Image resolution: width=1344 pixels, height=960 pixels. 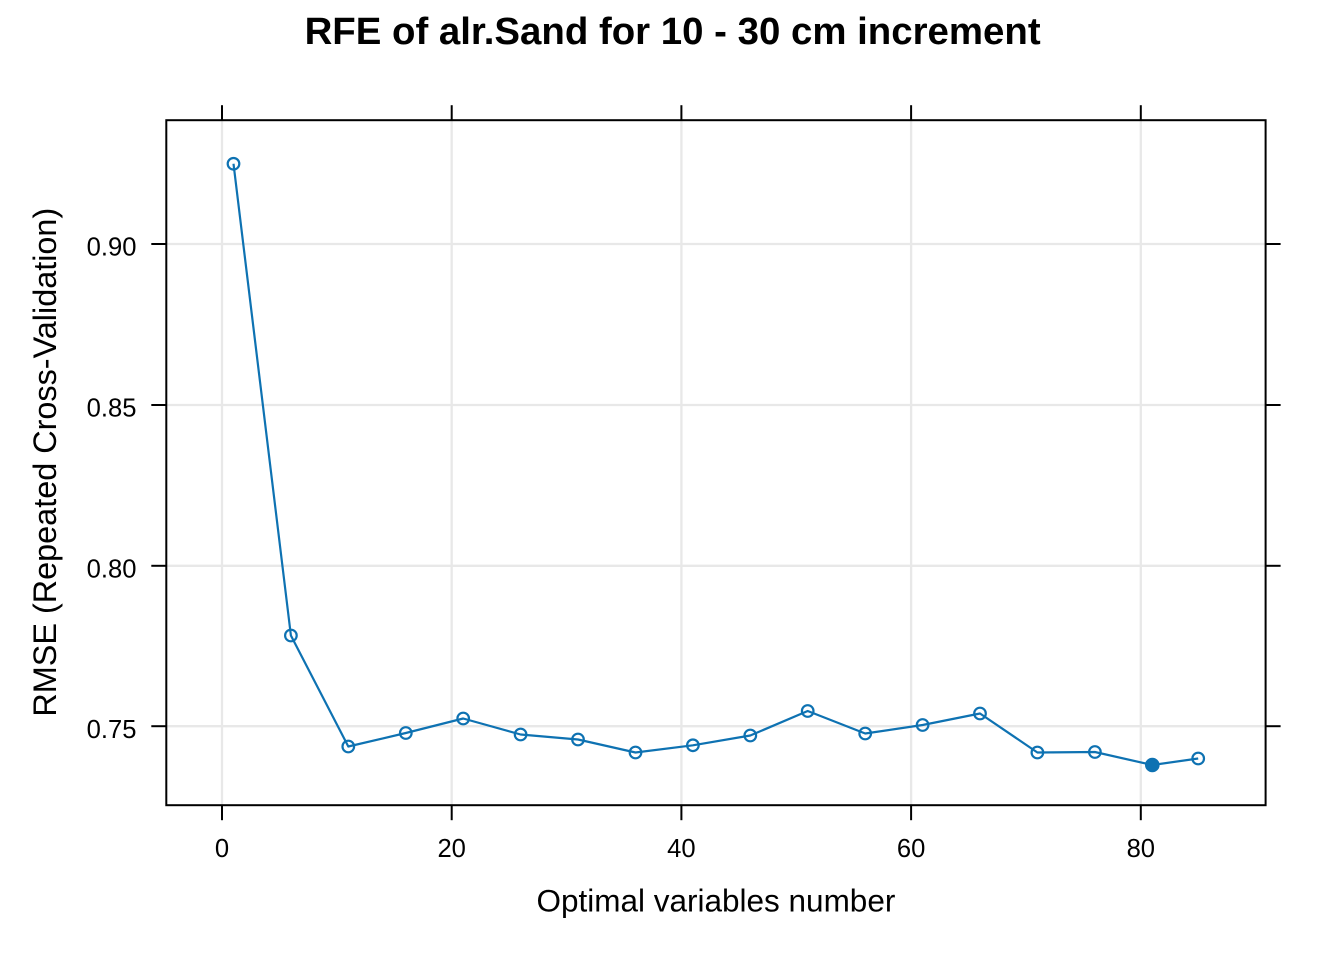 I want to click on svg-text:RFE of alr.Sand for 10 - 30 cm: RFE of alr.Sand for 10 - 30 cm increment, so click(x=673, y=31).